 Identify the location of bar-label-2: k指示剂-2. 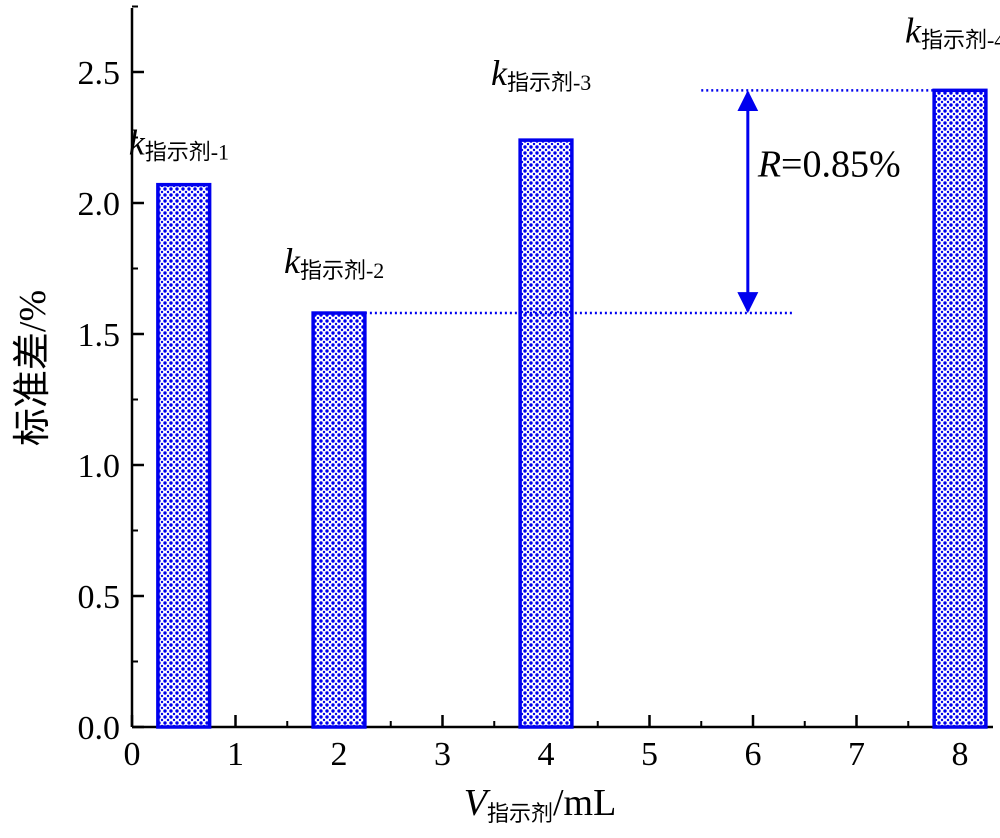
(334, 262).